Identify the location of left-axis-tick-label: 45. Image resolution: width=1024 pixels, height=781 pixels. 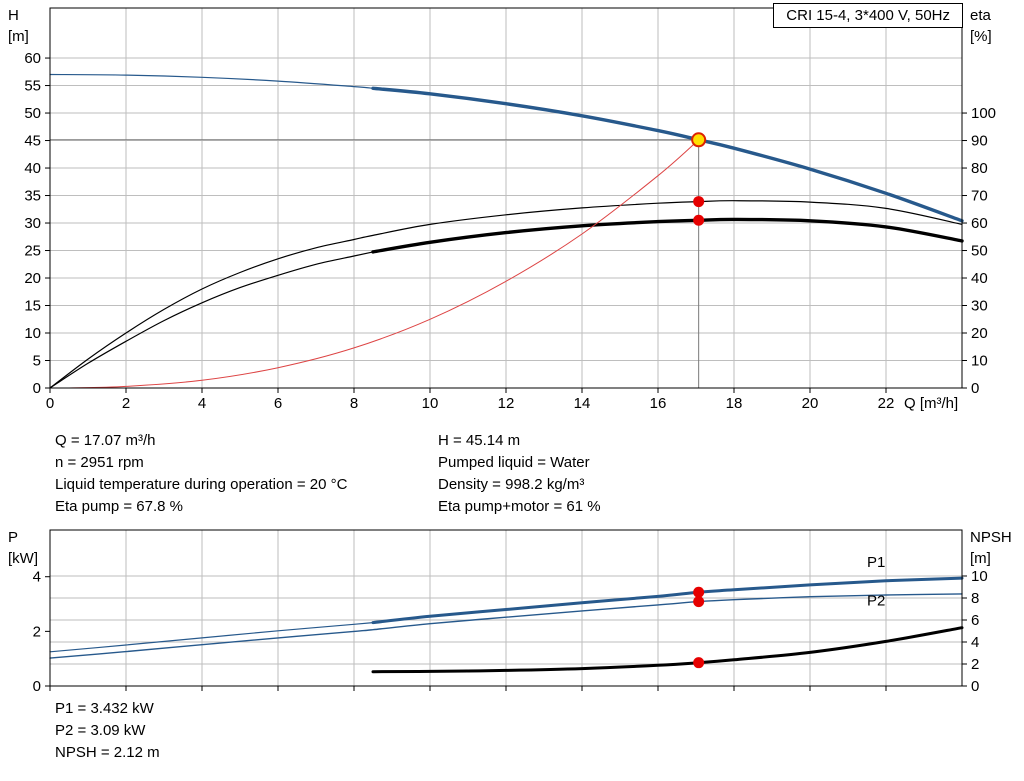
(32, 141).